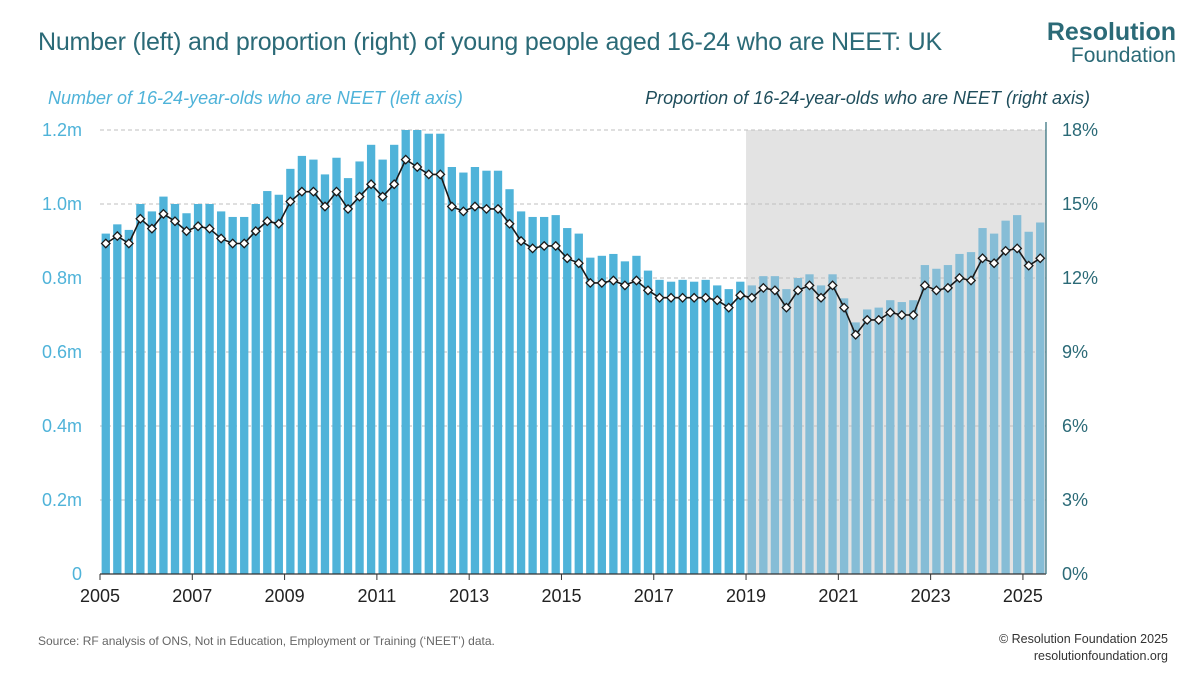 Image resolution: width=1200 pixels, height=675 pixels. I want to click on x-tick-label: 2011, so click(377, 596).